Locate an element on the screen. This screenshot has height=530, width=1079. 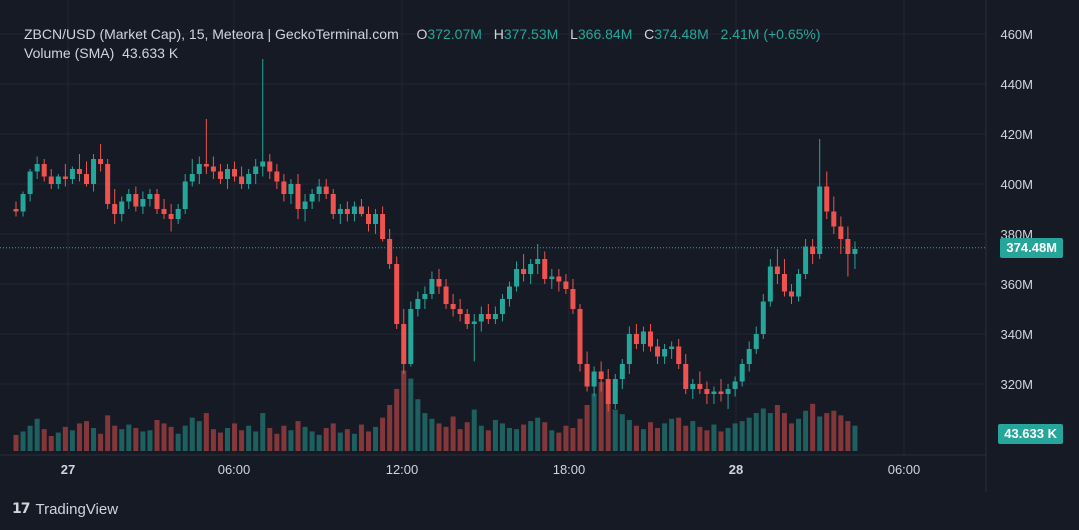
volume-label: Volume (SMA) is located at coordinates (69, 53).